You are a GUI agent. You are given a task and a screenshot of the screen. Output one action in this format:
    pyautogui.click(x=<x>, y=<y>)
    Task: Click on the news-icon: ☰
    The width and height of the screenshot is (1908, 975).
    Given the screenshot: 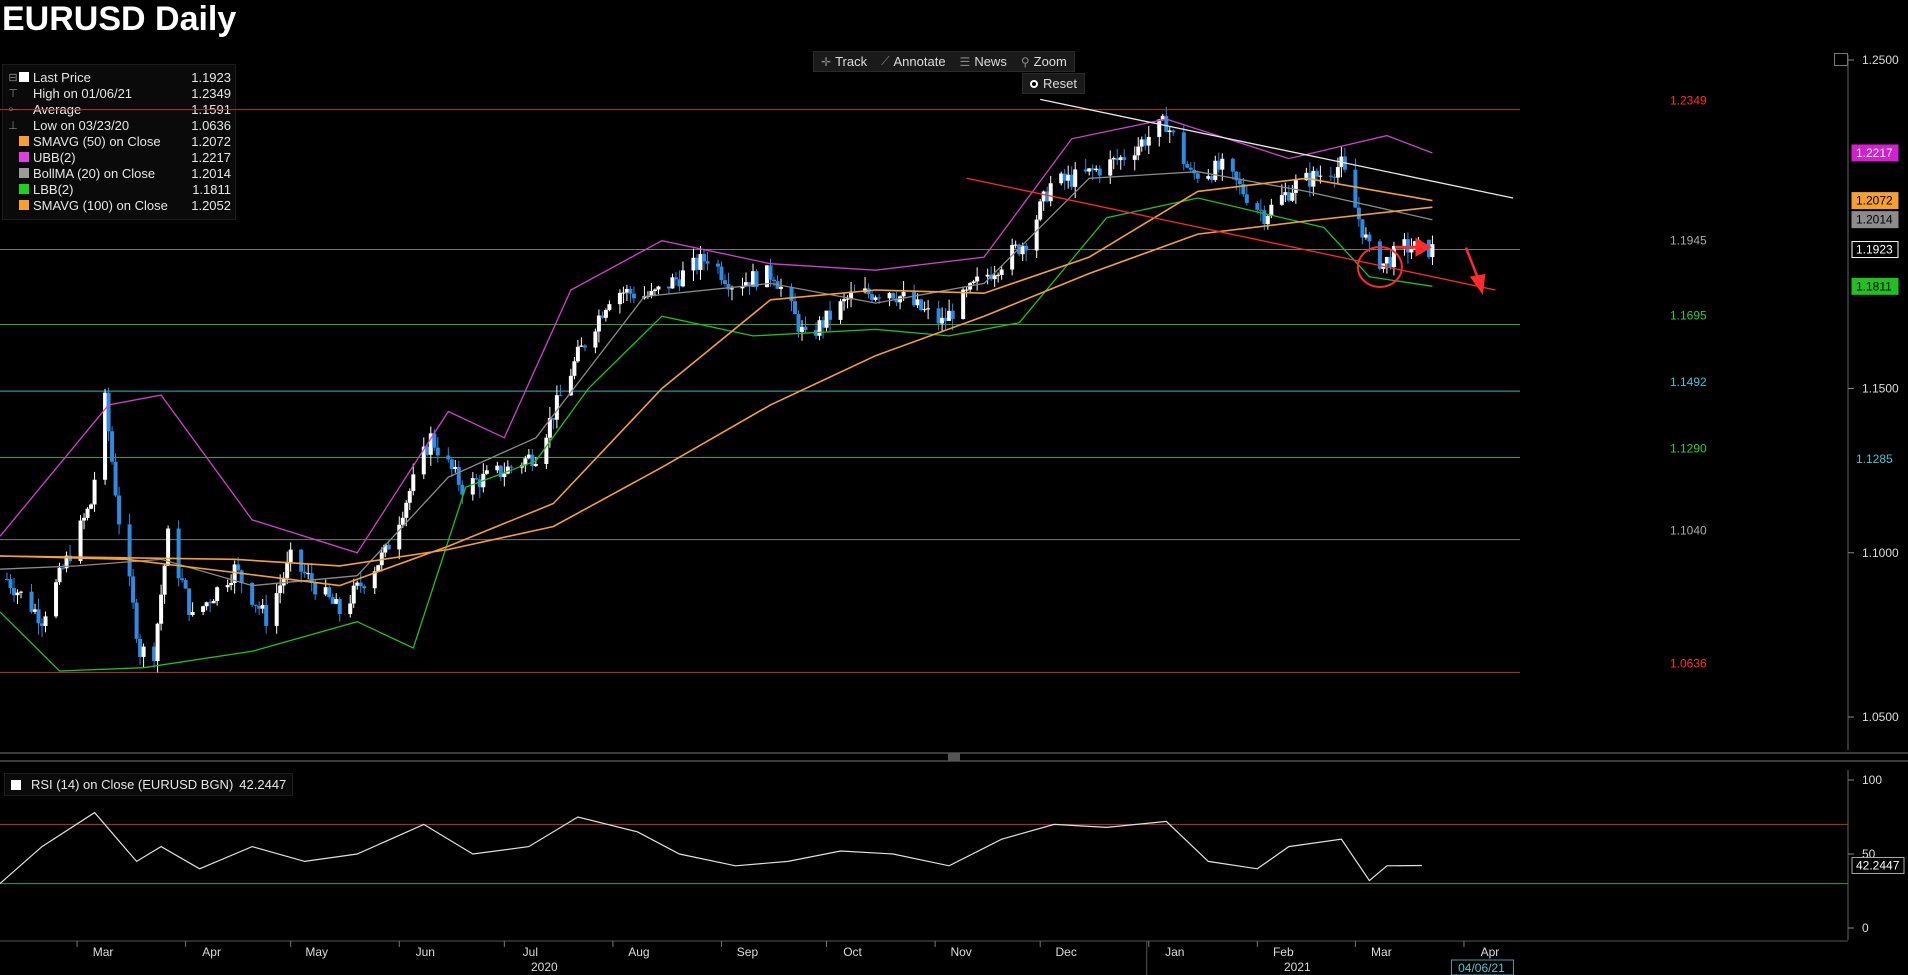 What is the action you would take?
    pyautogui.click(x=965, y=61)
    